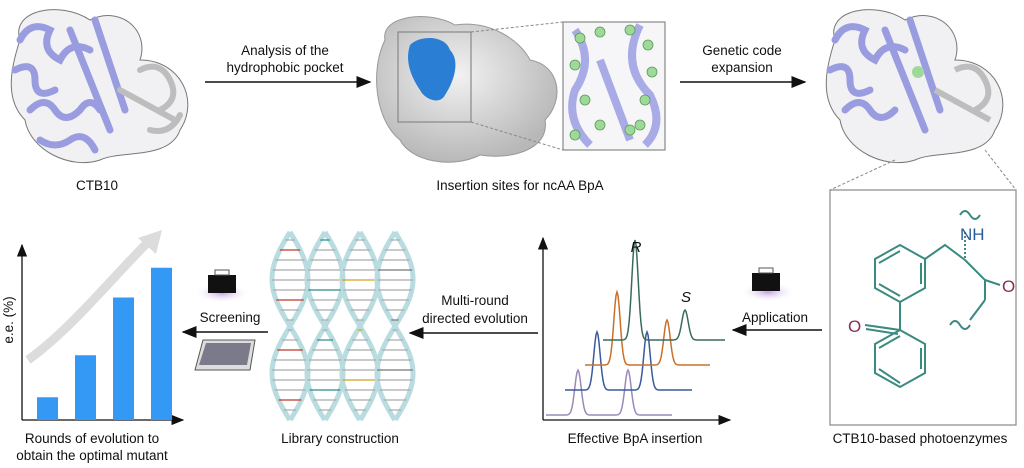 The width and height of the screenshot is (1024, 468). I want to click on trend-arrow, so click(89, 300).